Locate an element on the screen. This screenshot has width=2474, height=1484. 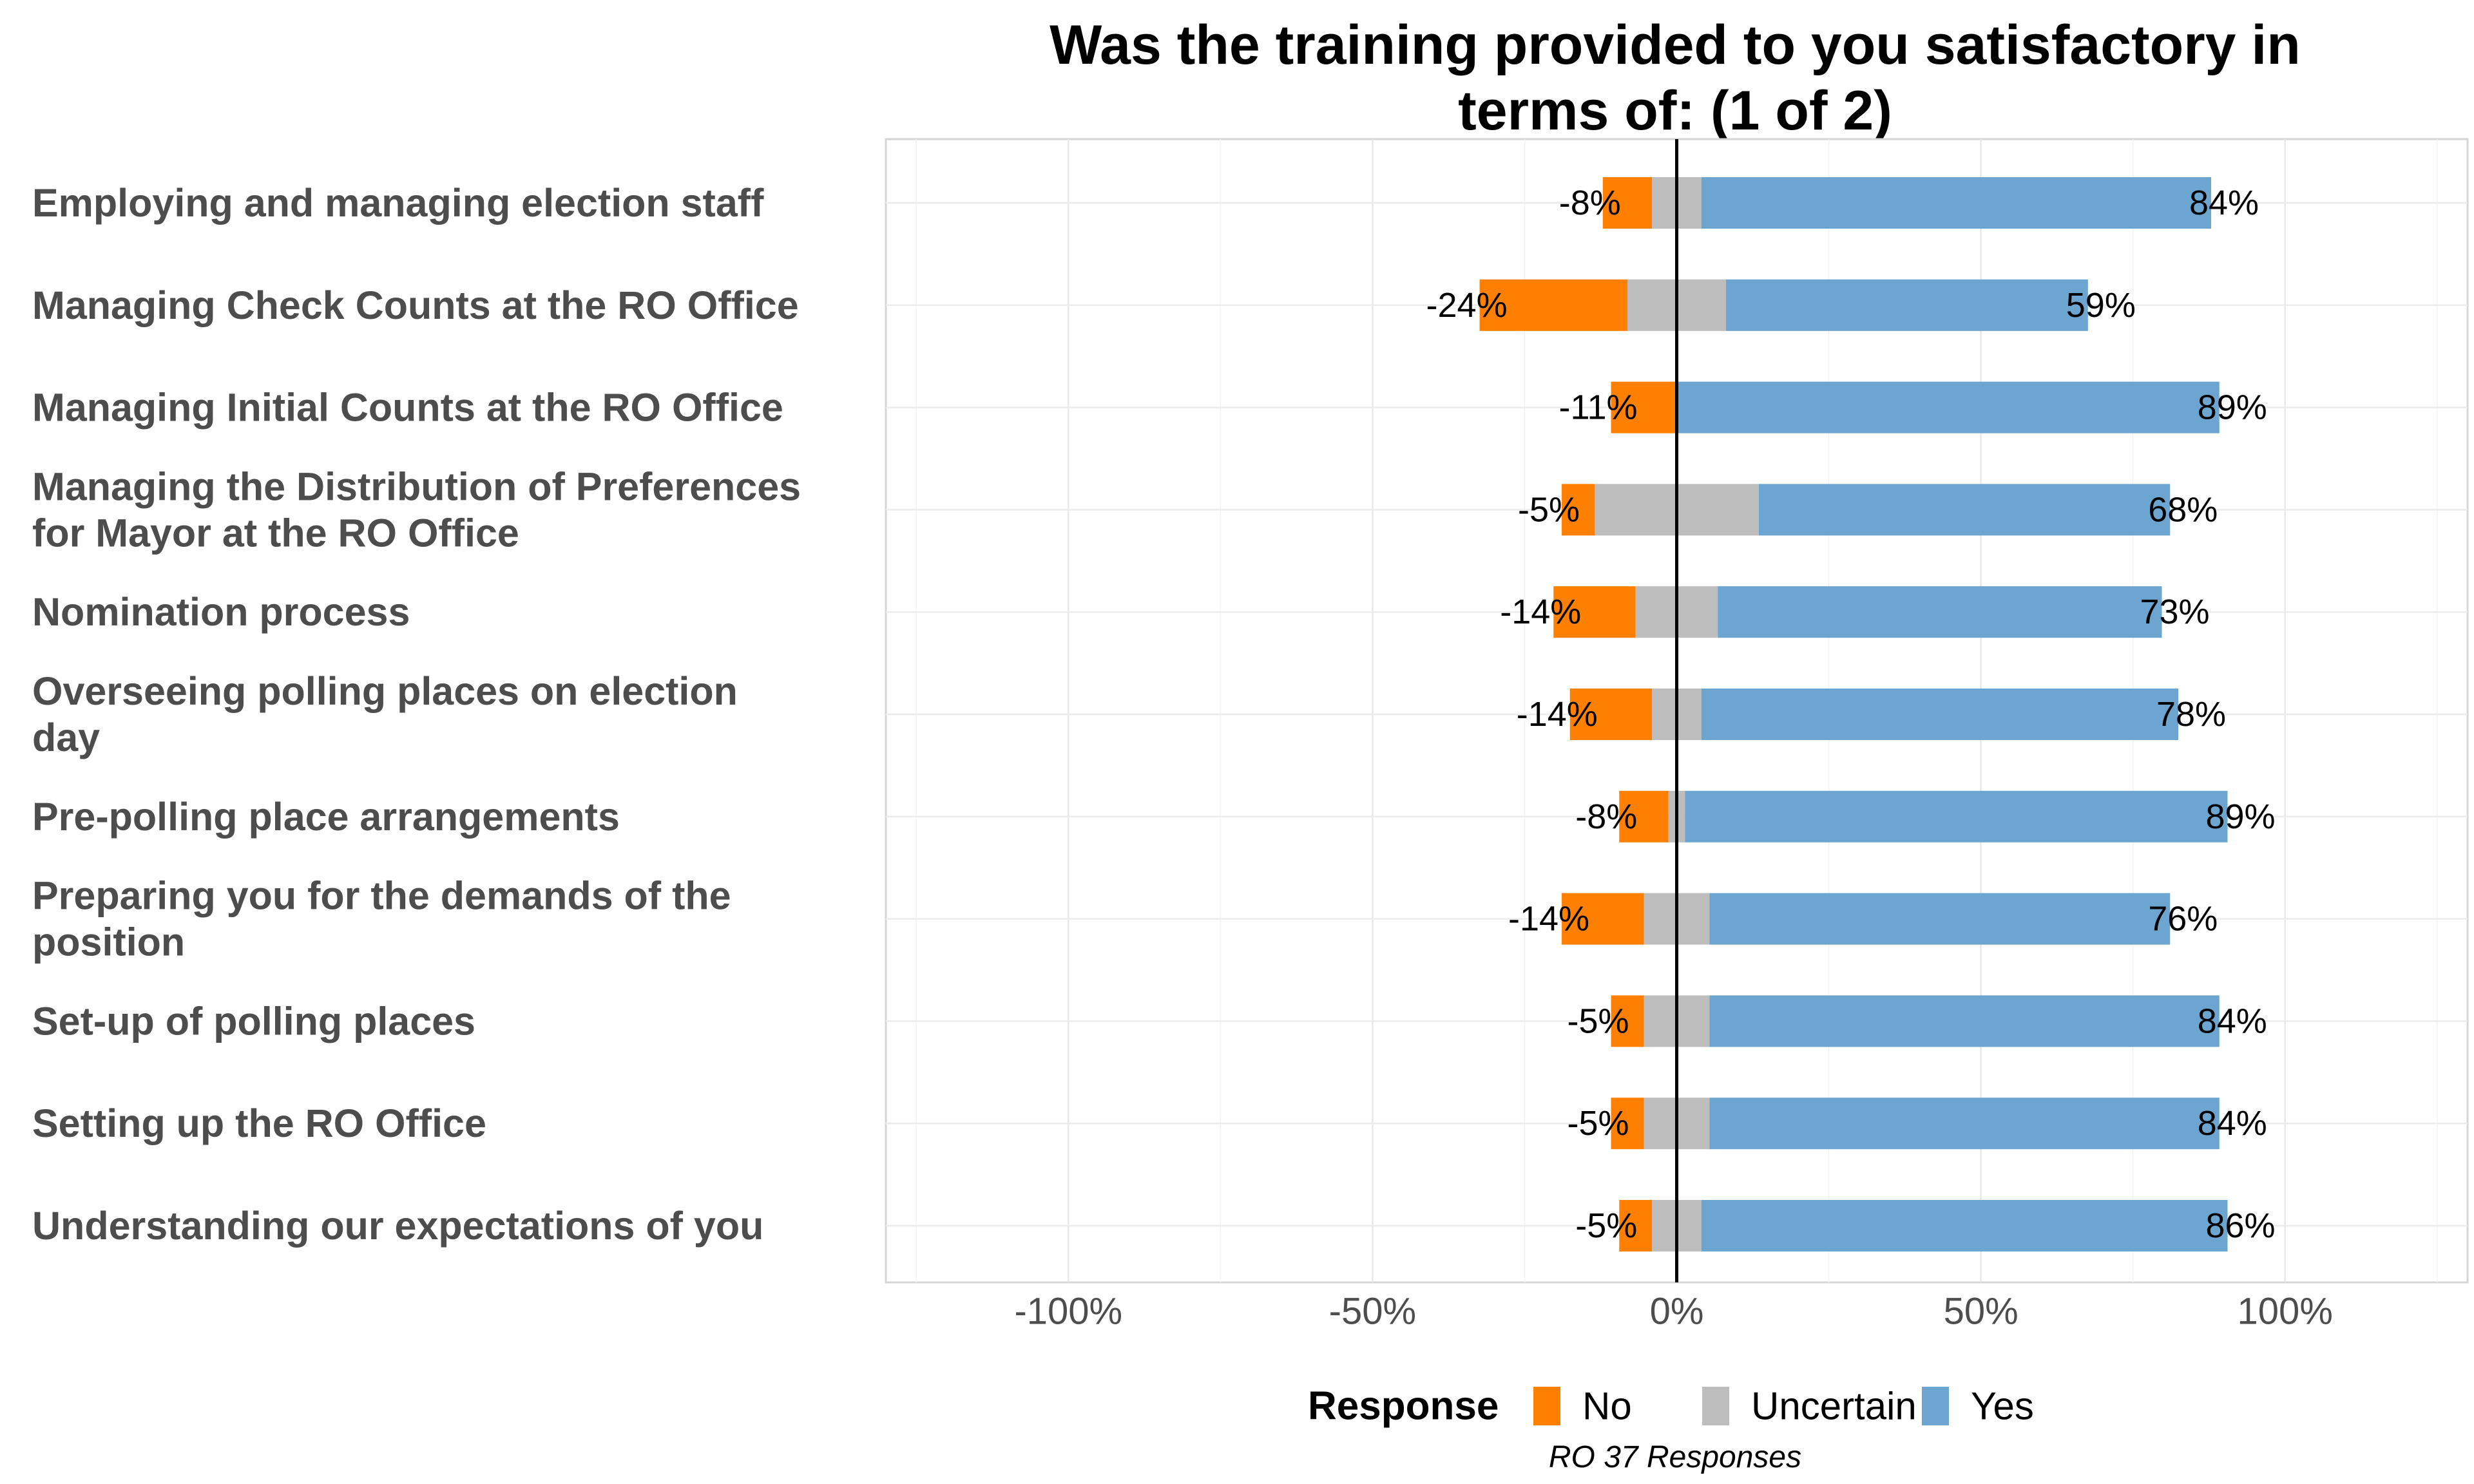
y-tick-label: Pre-polling place arrangements is located at coordinates (326, 817).